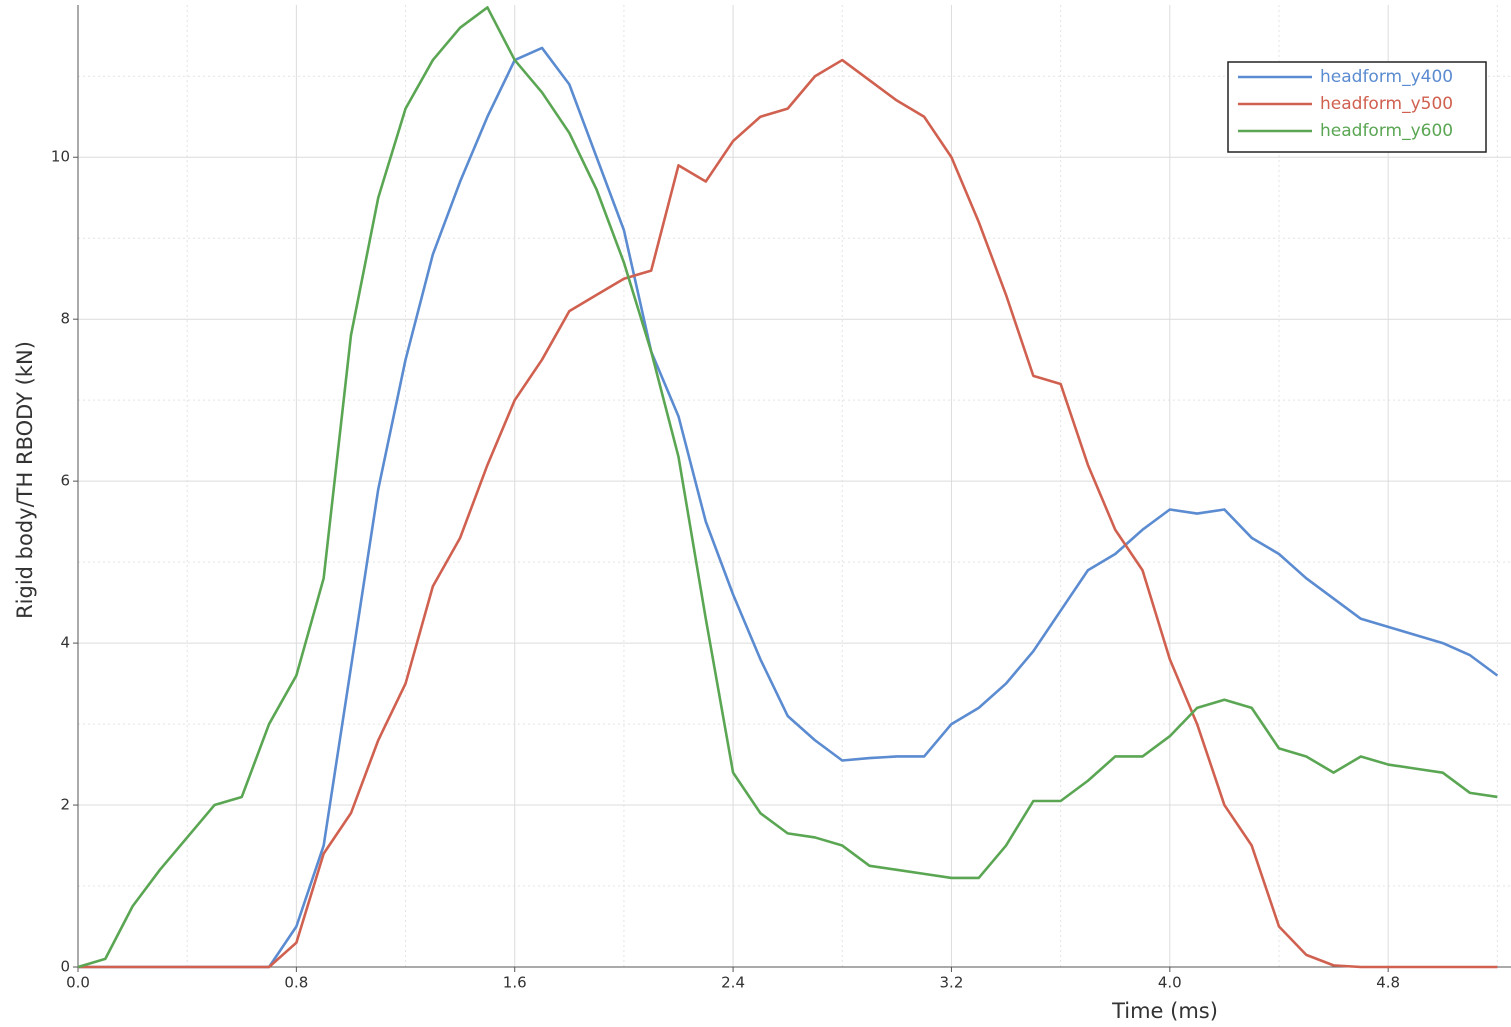 The image size is (1511, 1027). What do you see at coordinates (296, 983) in the screenshot?
I see `x-tick-label: 0.8` at bounding box center [296, 983].